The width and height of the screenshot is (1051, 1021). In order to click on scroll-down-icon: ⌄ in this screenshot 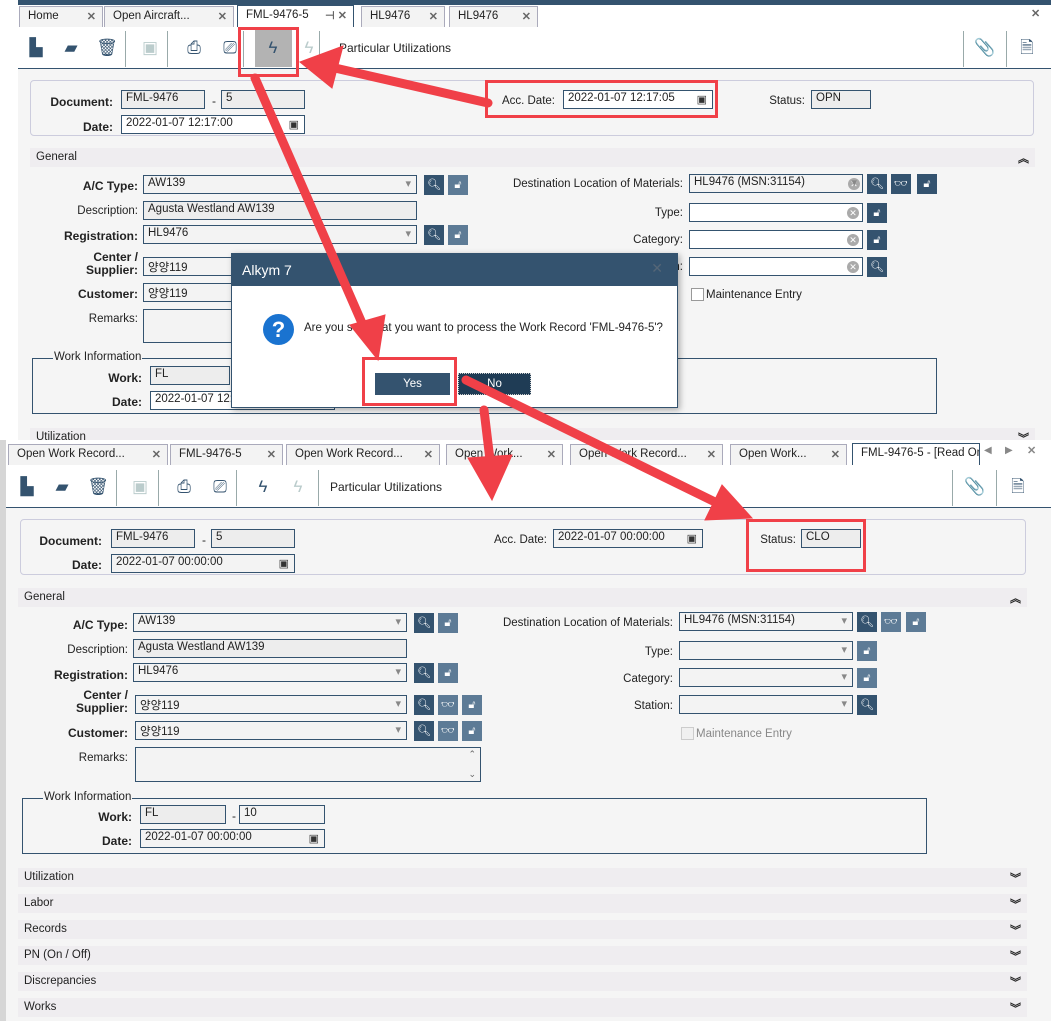, I will do `click(472, 774)`.